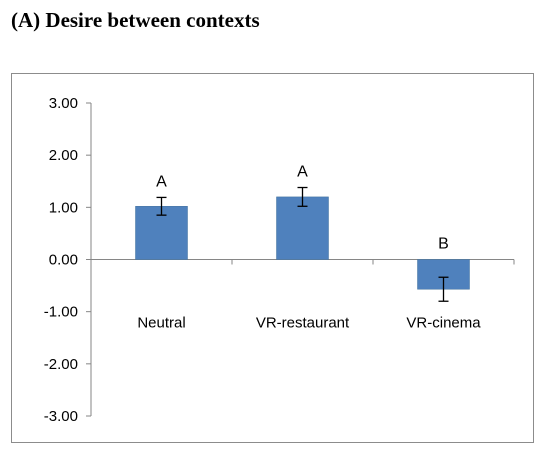  I want to click on y-tick-label: 1.00, so click(63, 207).